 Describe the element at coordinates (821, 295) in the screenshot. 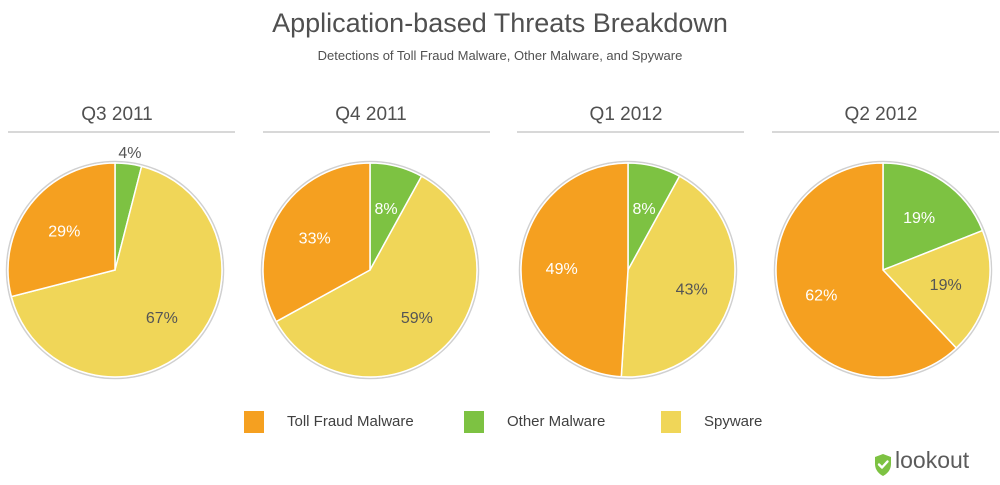

I see `data-label-toll-fraud: 62%` at that location.